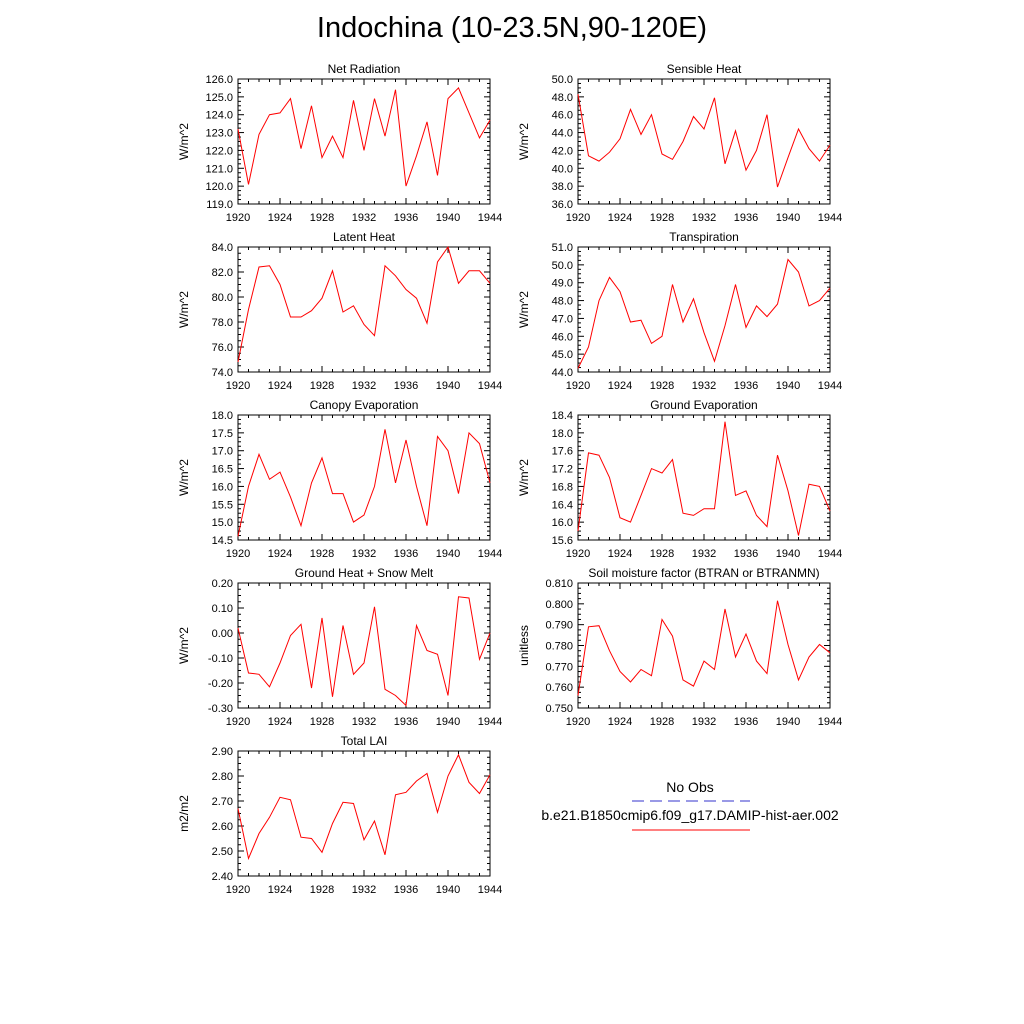 The image size is (1024, 1024). What do you see at coordinates (562, 416) in the screenshot?
I see `y-tick-label: 18.4` at bounding box center [562, 416].